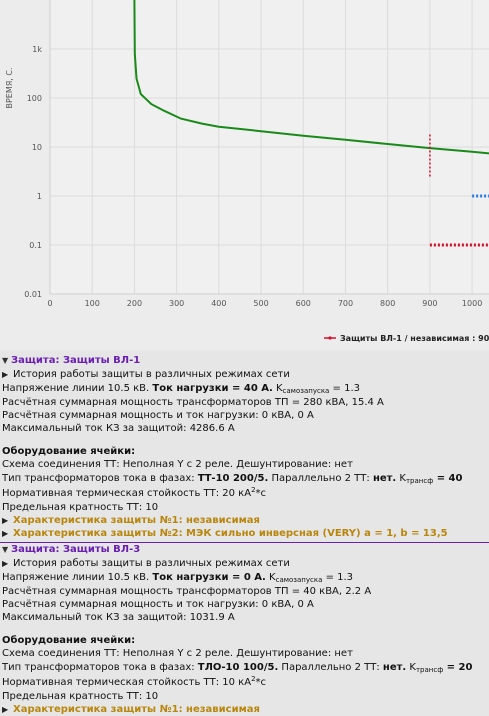 The image size is (489, 716). What do you see at coordinates (176, 303) in the screenshot?
I see `x-tick-label: 300` at bounding box center [176, 303].